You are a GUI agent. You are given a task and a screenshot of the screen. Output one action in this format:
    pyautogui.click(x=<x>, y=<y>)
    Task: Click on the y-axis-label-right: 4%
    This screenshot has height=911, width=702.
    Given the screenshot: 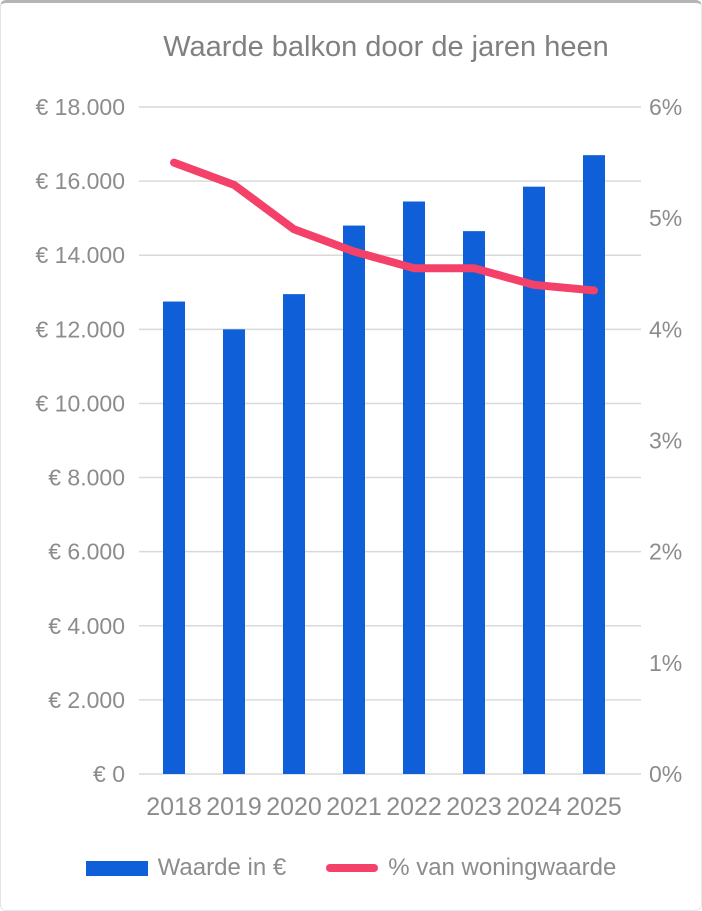 What is the action you would take?
    pyautogui.click(x=665, y=329)
    